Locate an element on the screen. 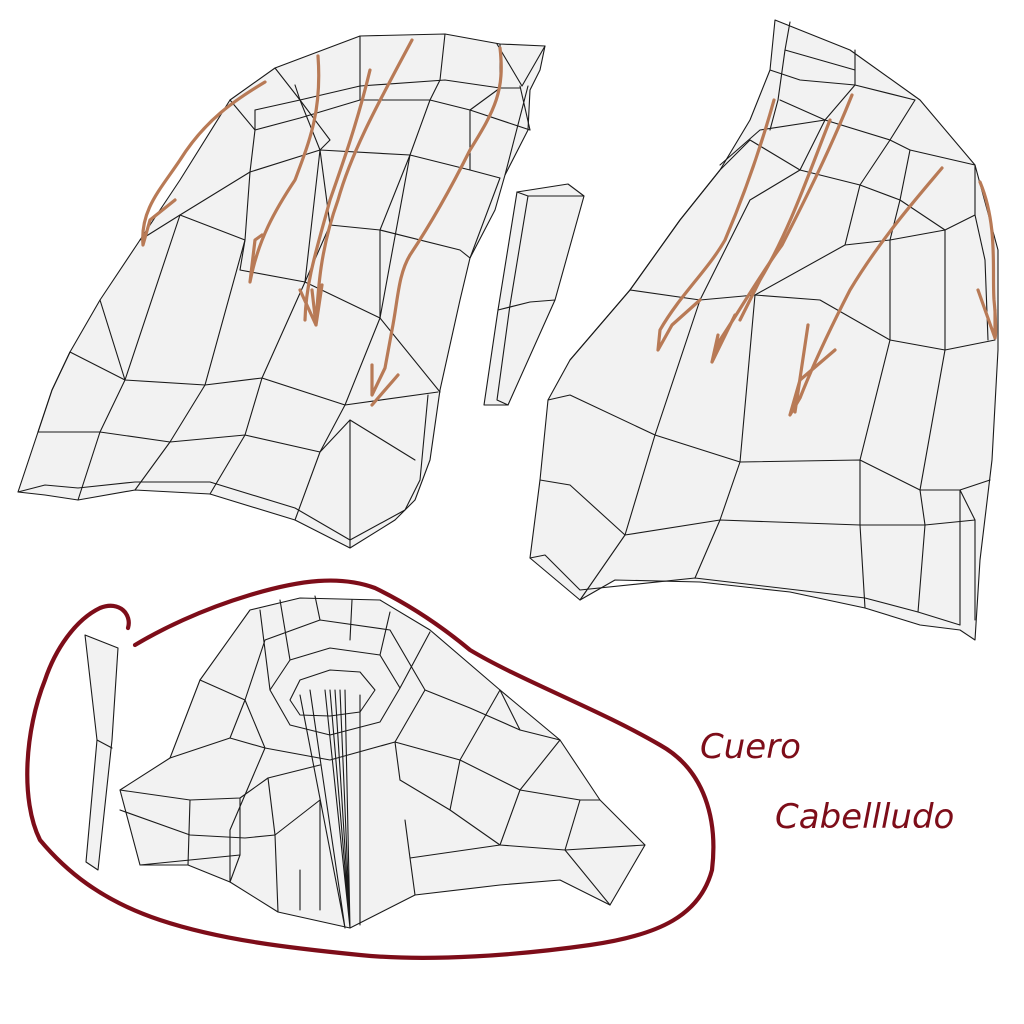 The width and height of the screenshot is (1024, 1024). uv-island-strip-center is located at coordinates (534, 294).